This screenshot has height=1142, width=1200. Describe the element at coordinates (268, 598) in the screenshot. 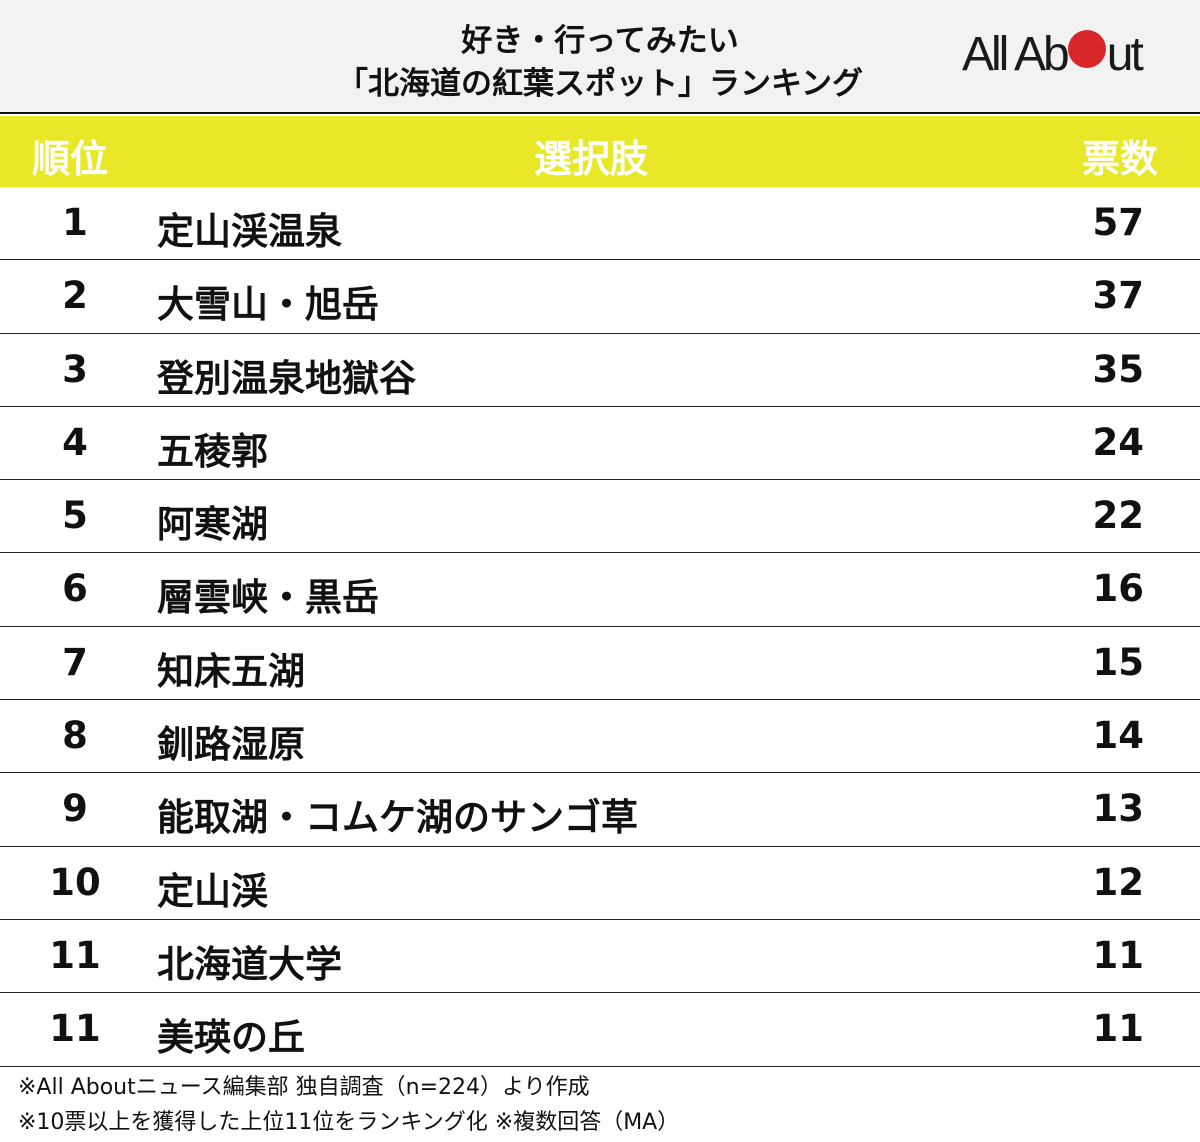

I see `spot-name: 層雲峡・黒岳` at that location.